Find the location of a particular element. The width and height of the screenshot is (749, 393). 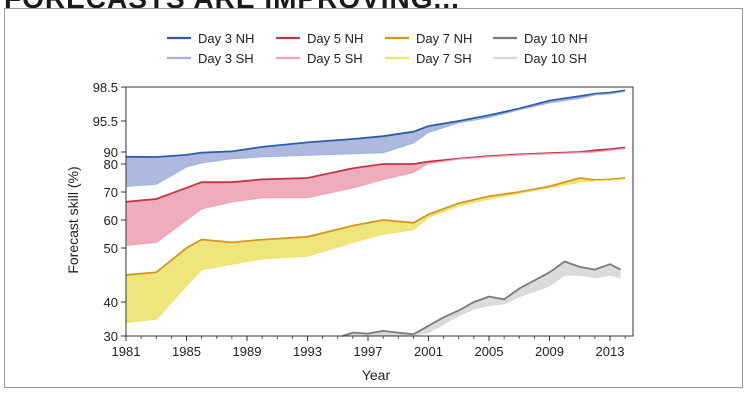

x-tick-label-1985: 1985 is located at coordinates (186, 351).